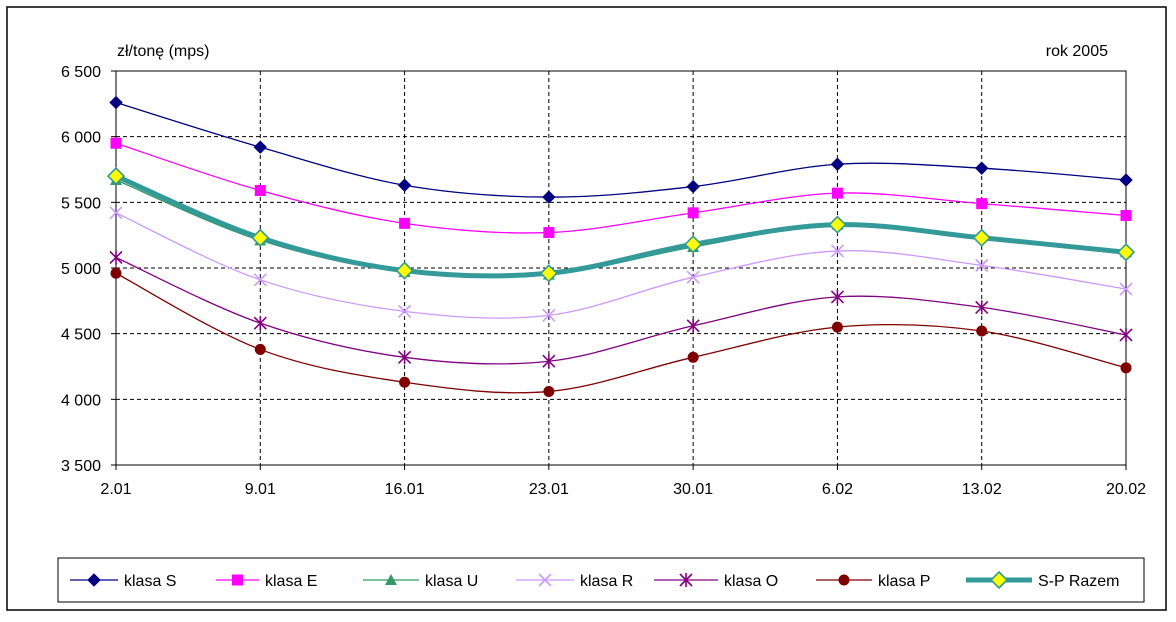 The height and width of the screenshot is (622, 1176). I want to click on x-tick-label: 9.01, so click(260, 489).